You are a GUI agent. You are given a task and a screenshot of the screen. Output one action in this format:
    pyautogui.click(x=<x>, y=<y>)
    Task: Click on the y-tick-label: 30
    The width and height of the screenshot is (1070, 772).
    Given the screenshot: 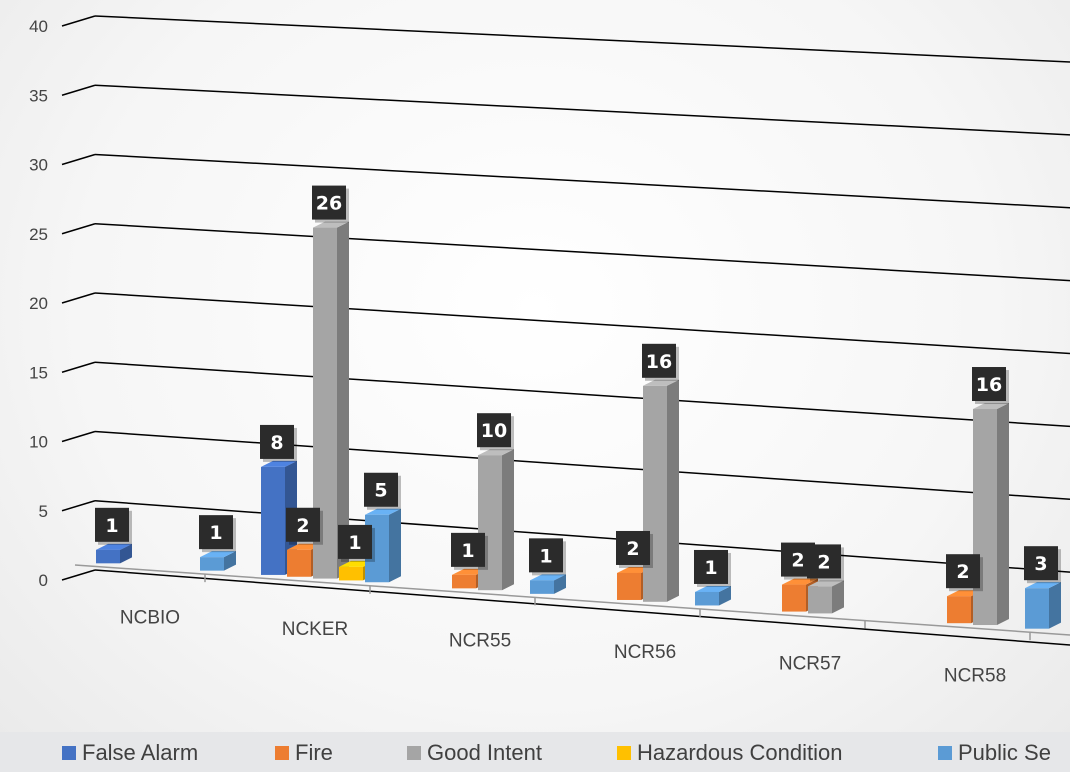 What is the action you would take?
    pyautogui.click(x=38, y=165)
    